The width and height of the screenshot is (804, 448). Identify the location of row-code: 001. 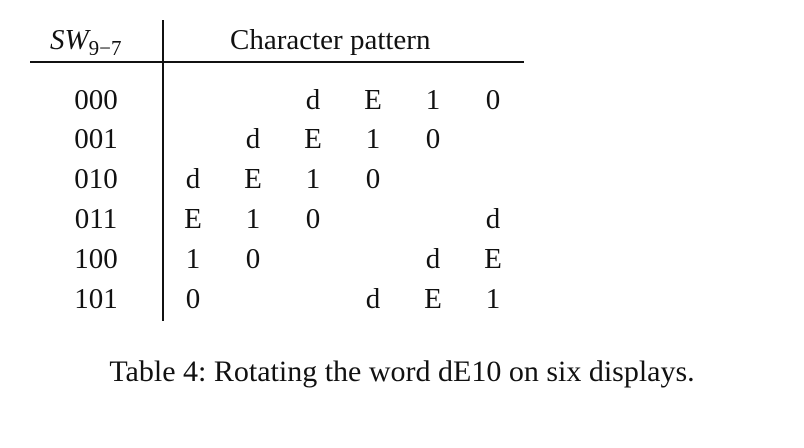
(96, 139).